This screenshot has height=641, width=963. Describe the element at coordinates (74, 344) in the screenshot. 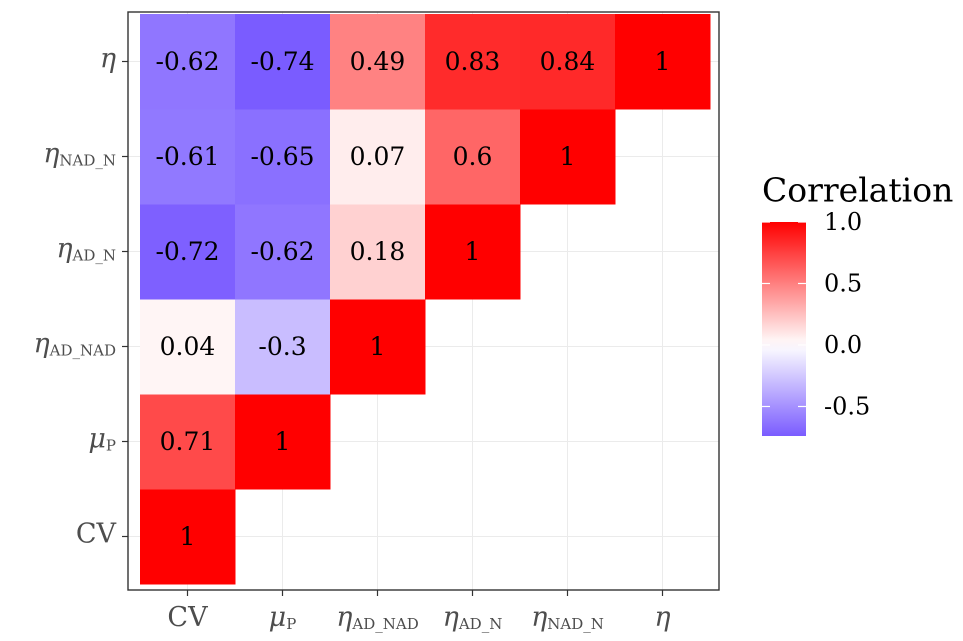

I see `y-tick-label: ηAD_NAD` at that location.